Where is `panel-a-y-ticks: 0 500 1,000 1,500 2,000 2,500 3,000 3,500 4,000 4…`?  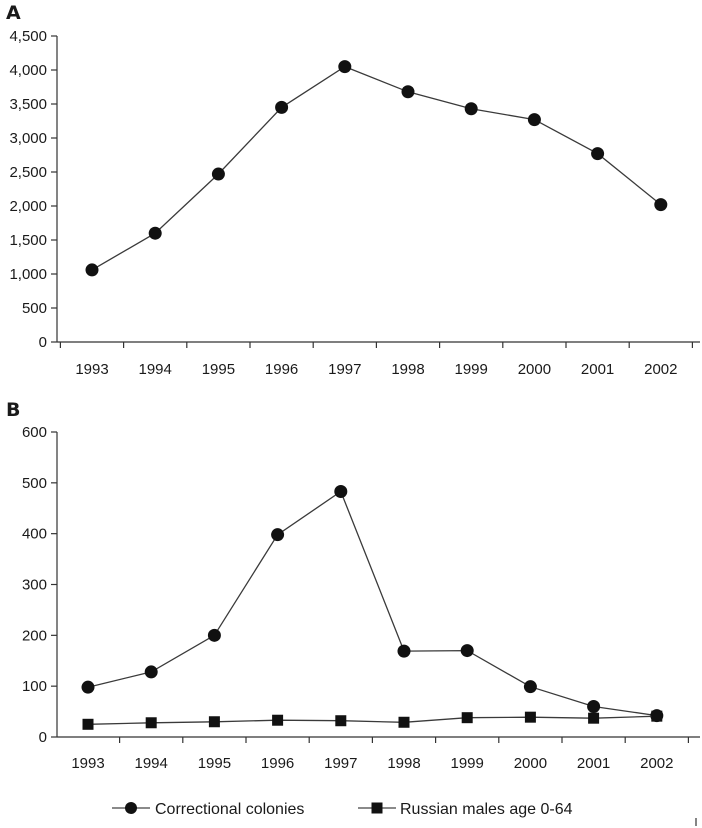
panel-a-y-ticks: 0 500 1,000 1,500 2,000 2,500 3,000 3,500 4,000 4… is located at coordinates (33, 189).